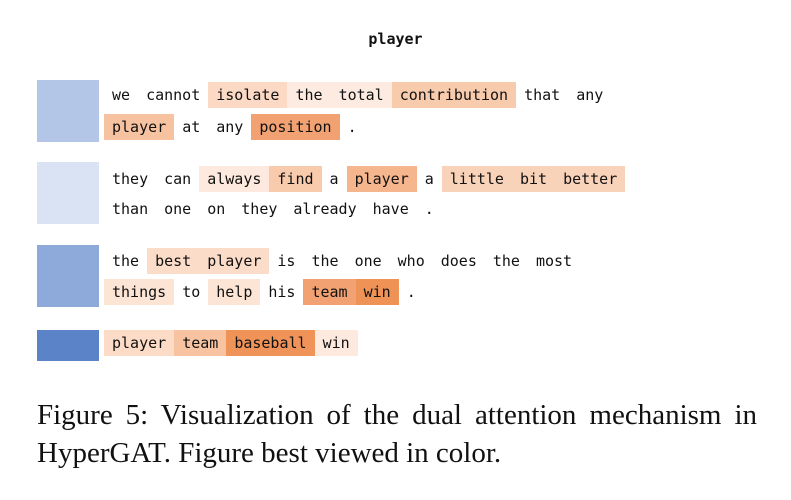 Image resolution: width=791 pixels, height=500 pixels. I want to click on sentence-line: player at any position., so click(234, 127).